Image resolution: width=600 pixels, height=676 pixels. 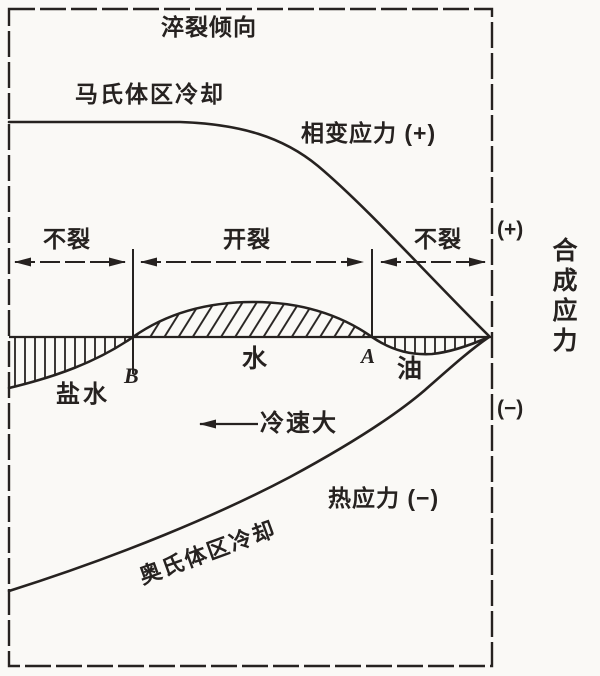 What do you see at coordinates (563, 297) in the screenshot?
I see `resultant-stress-axis-label: 合成应力` at bounding box center [563, 297].